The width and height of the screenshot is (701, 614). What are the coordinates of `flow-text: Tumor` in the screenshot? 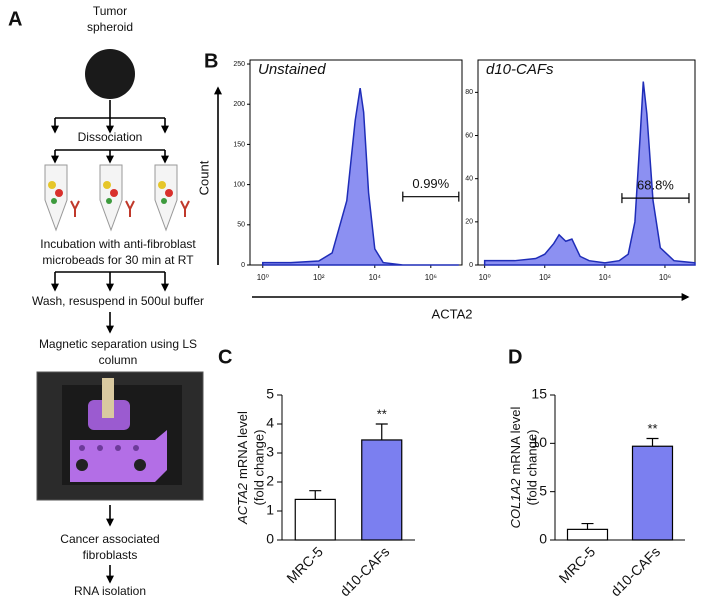 It's located at (110, 11).